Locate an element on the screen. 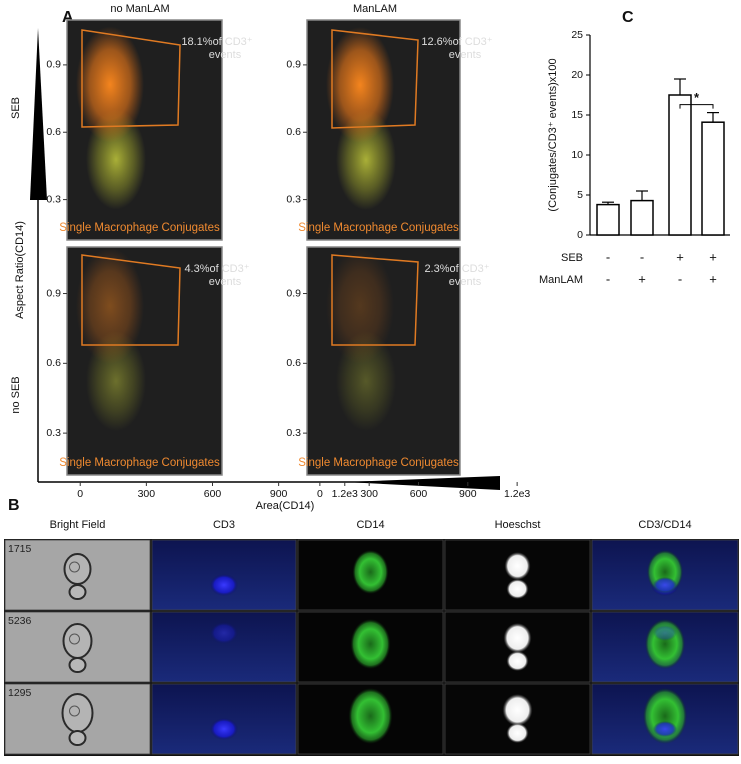  column-title: Bright Field is located at coordinates (78, 525).